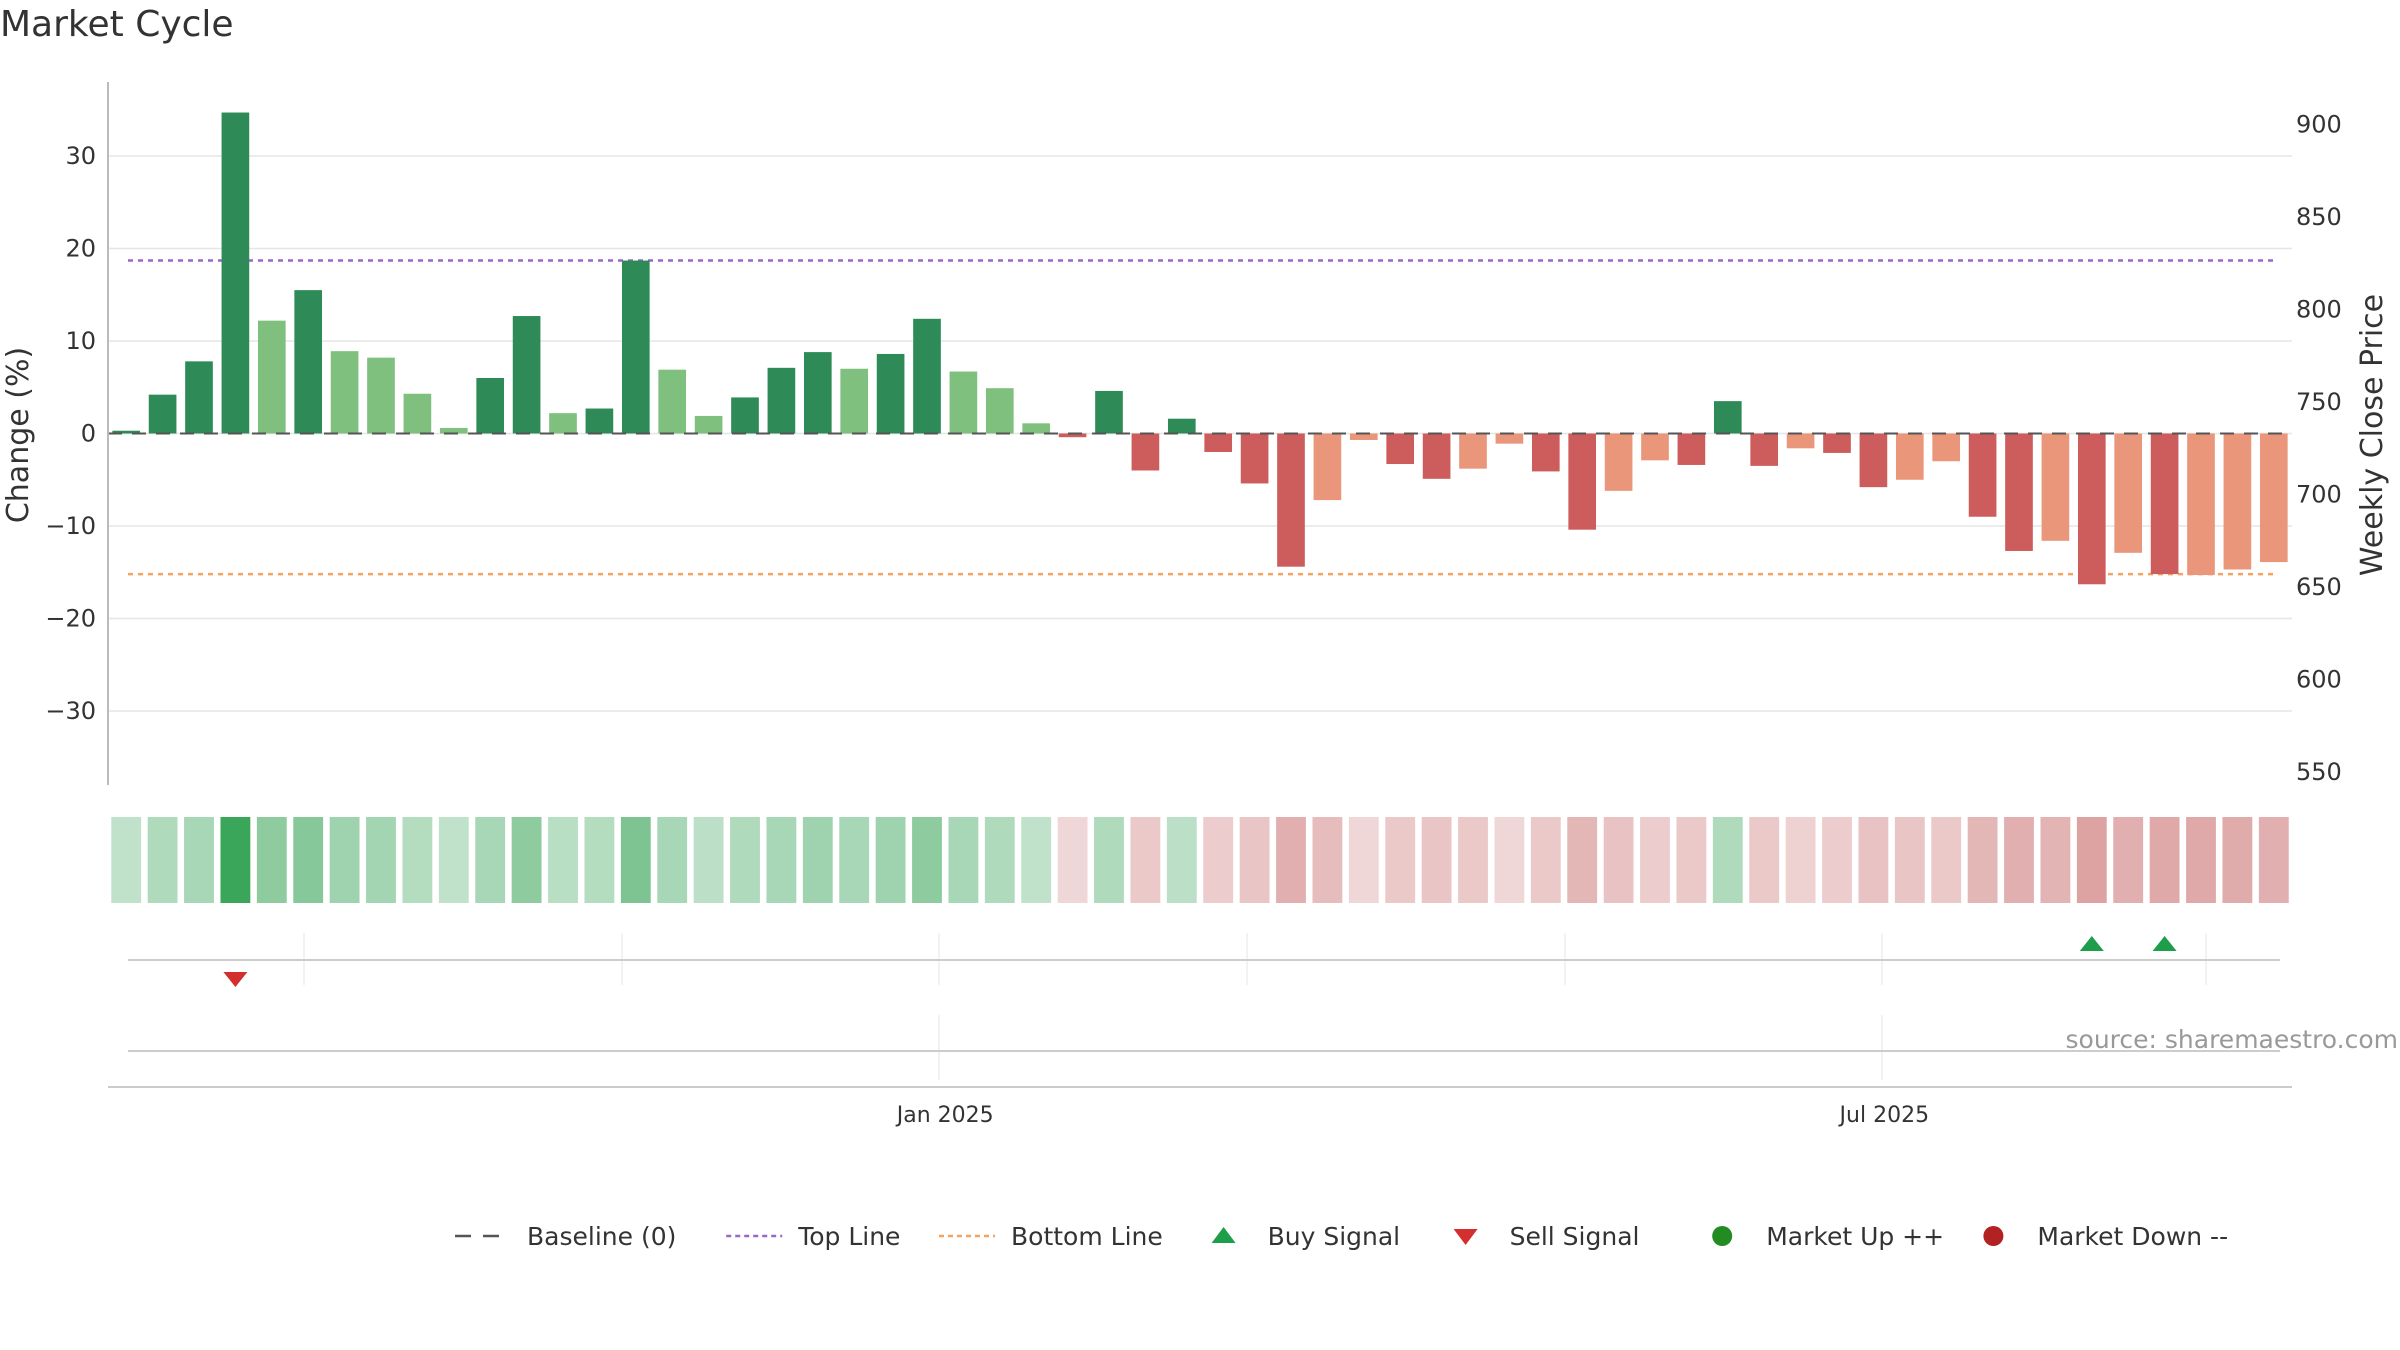 The width and height of the screenshot is (2400, 1350). Describe the element at coordinates (2319, 587) in the screenshot. I see `y-tick-right-label: 650` at that location.